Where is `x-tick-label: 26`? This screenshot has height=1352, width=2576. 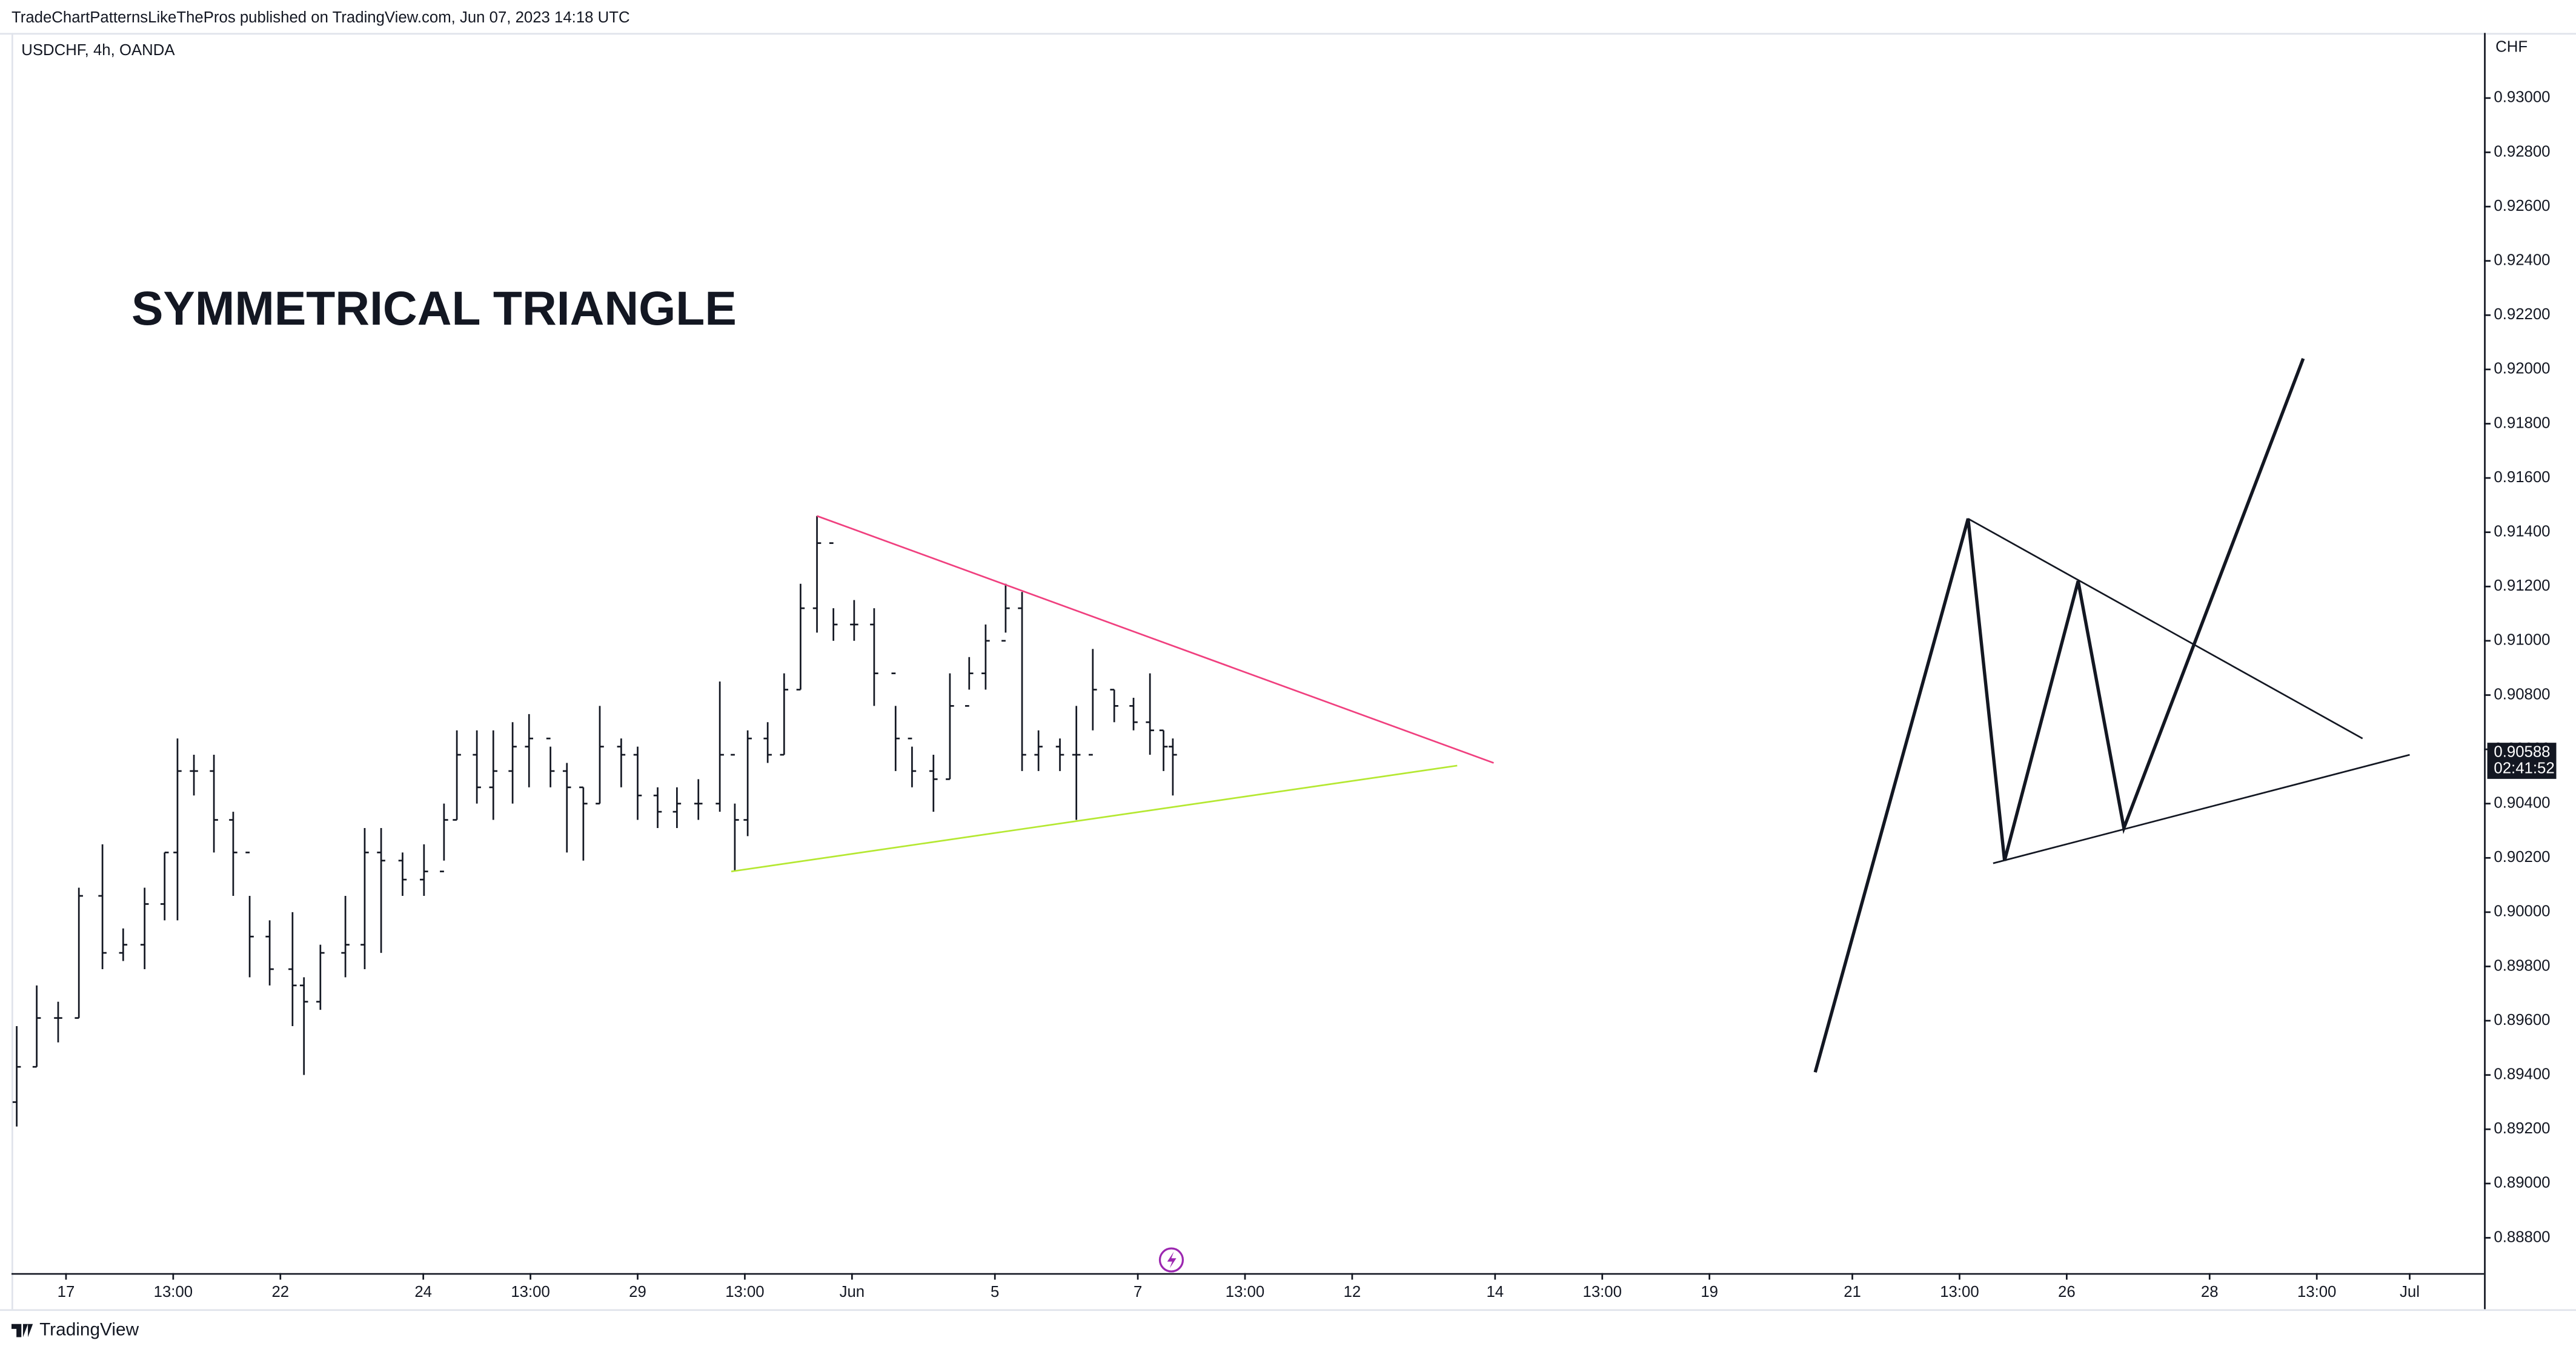
x-tick-label: 26 is located at coordinates (2067, 1293).